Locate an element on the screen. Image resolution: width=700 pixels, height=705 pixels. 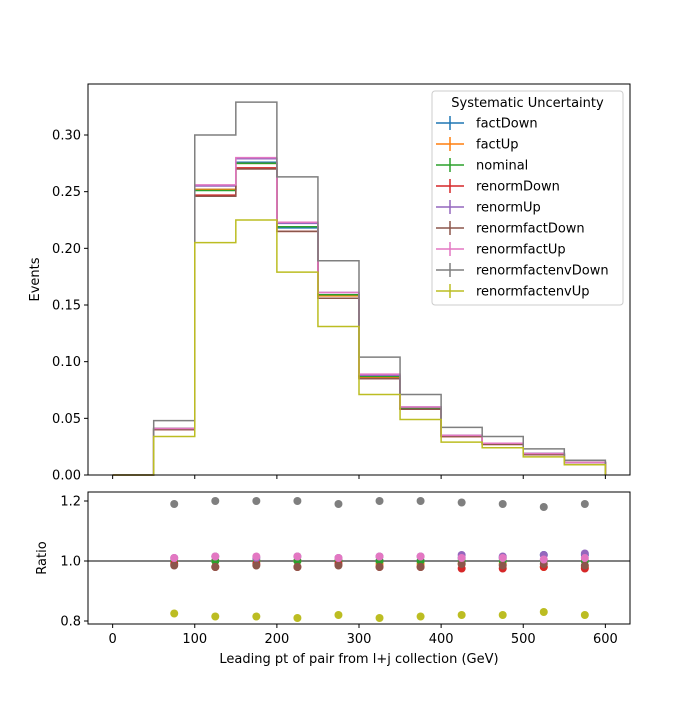
legend-frame is located at coordinates (527, 198).